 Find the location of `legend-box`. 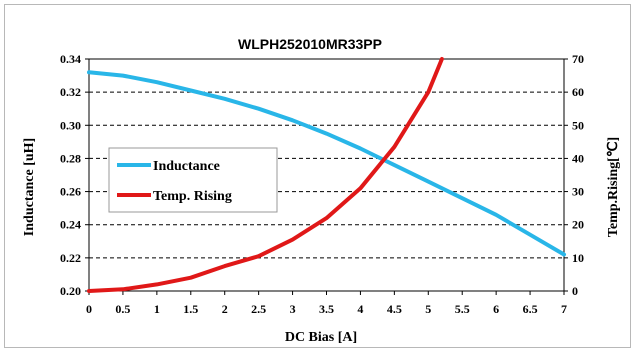

legend-box is located at coordinates (193, 180).